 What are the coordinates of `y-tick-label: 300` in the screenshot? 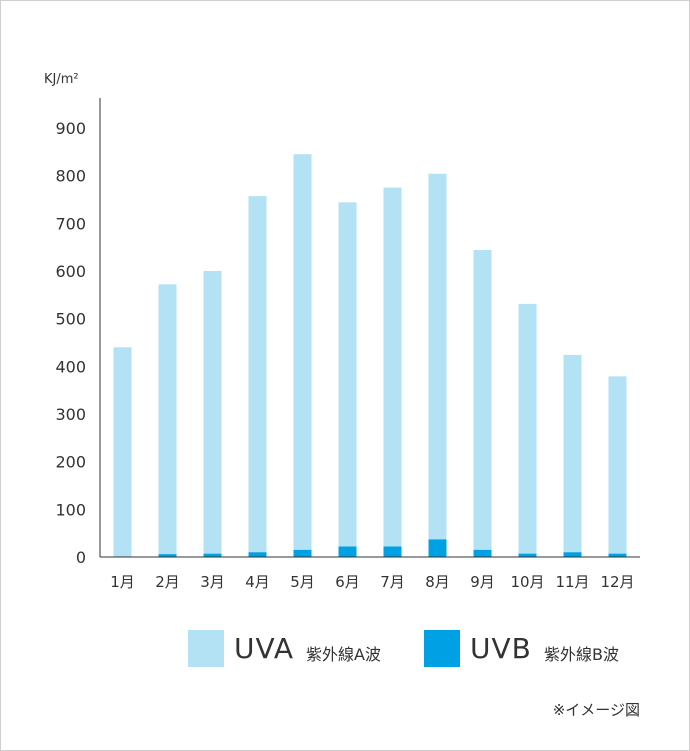 It's located at (70, 414).